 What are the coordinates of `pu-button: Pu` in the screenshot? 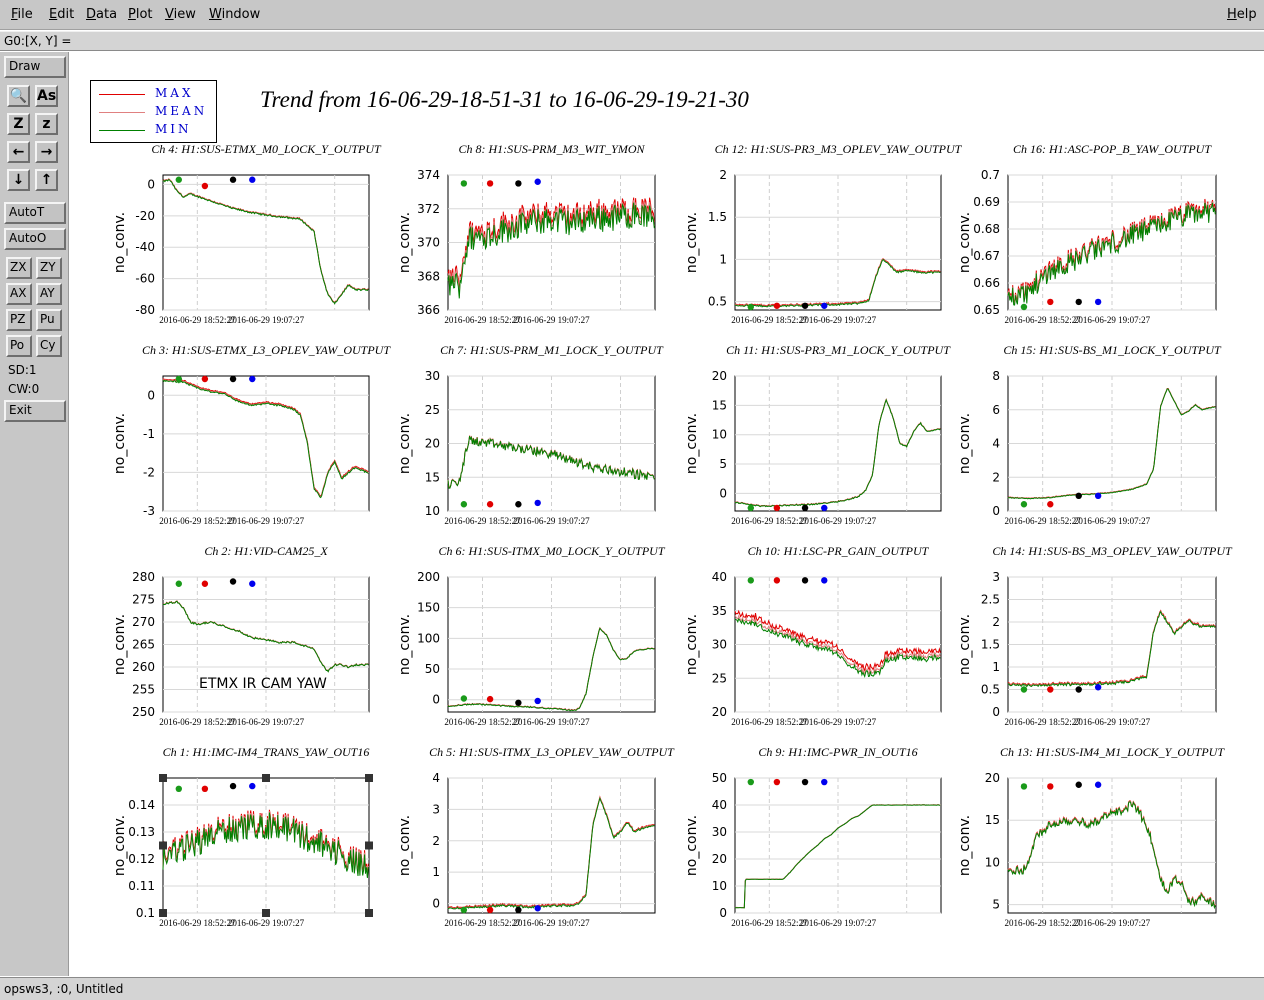 It's located at (49, 320).